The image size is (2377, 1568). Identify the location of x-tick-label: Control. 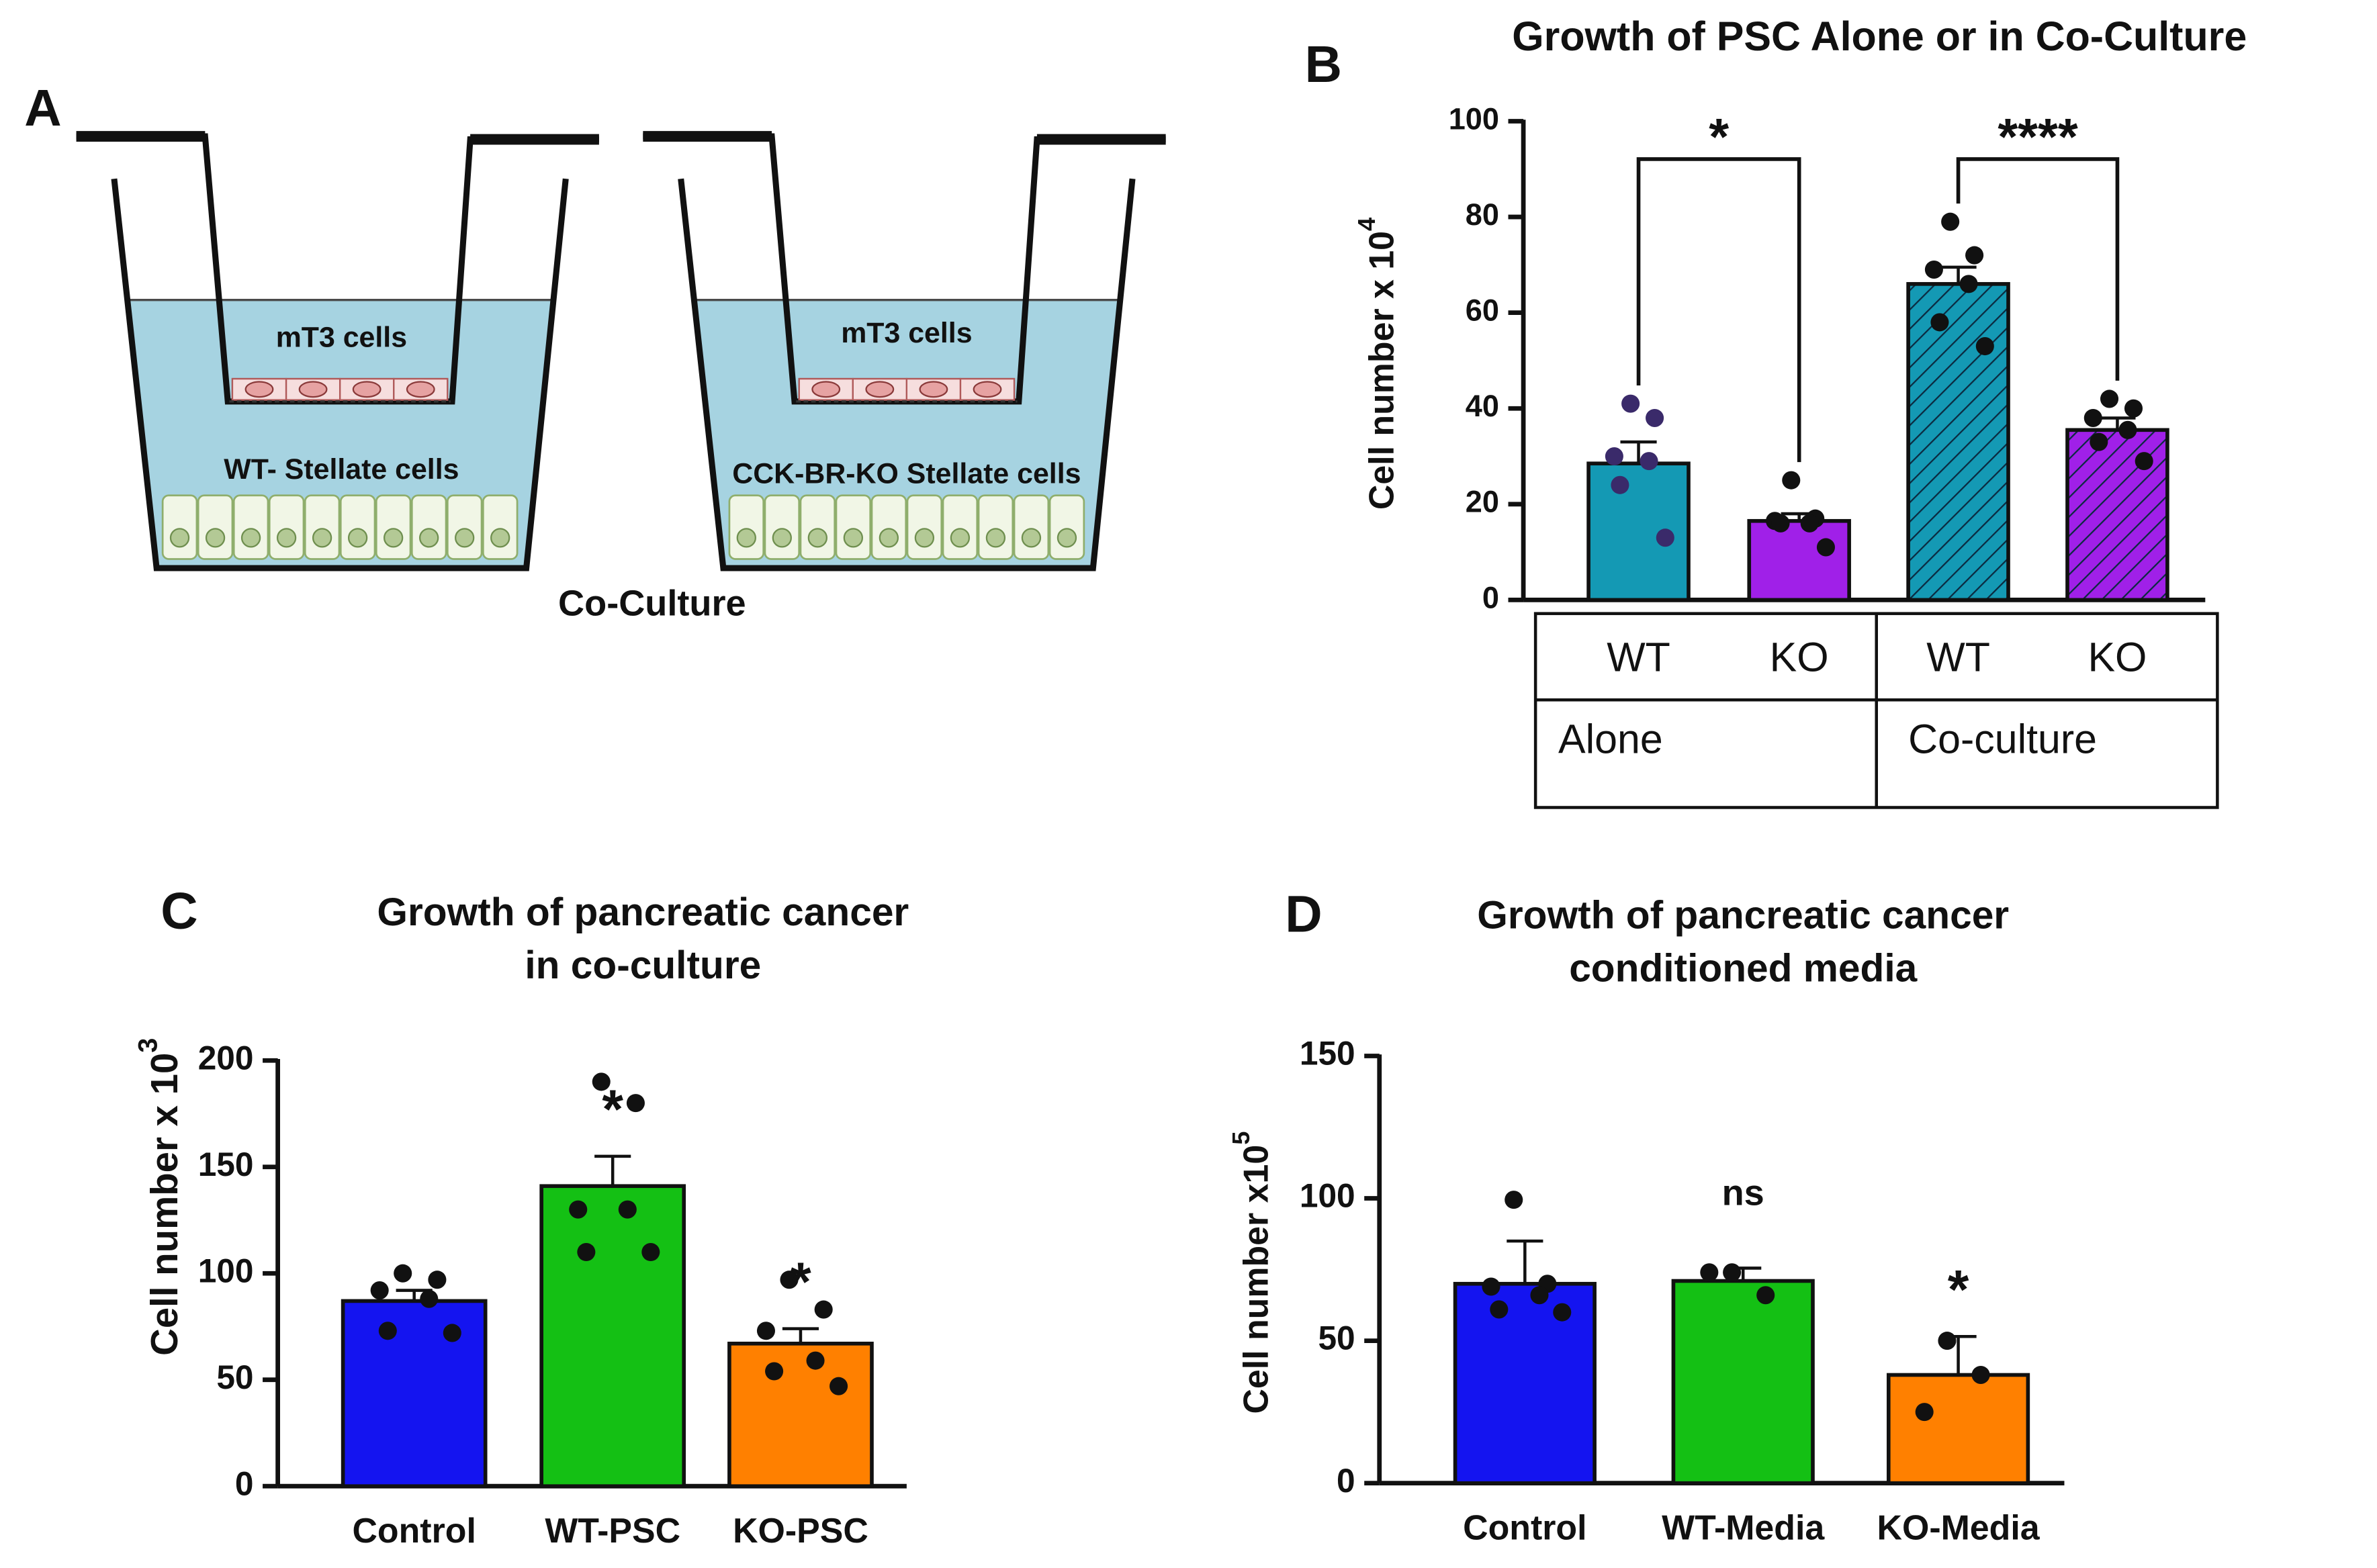
(1524, 1527).